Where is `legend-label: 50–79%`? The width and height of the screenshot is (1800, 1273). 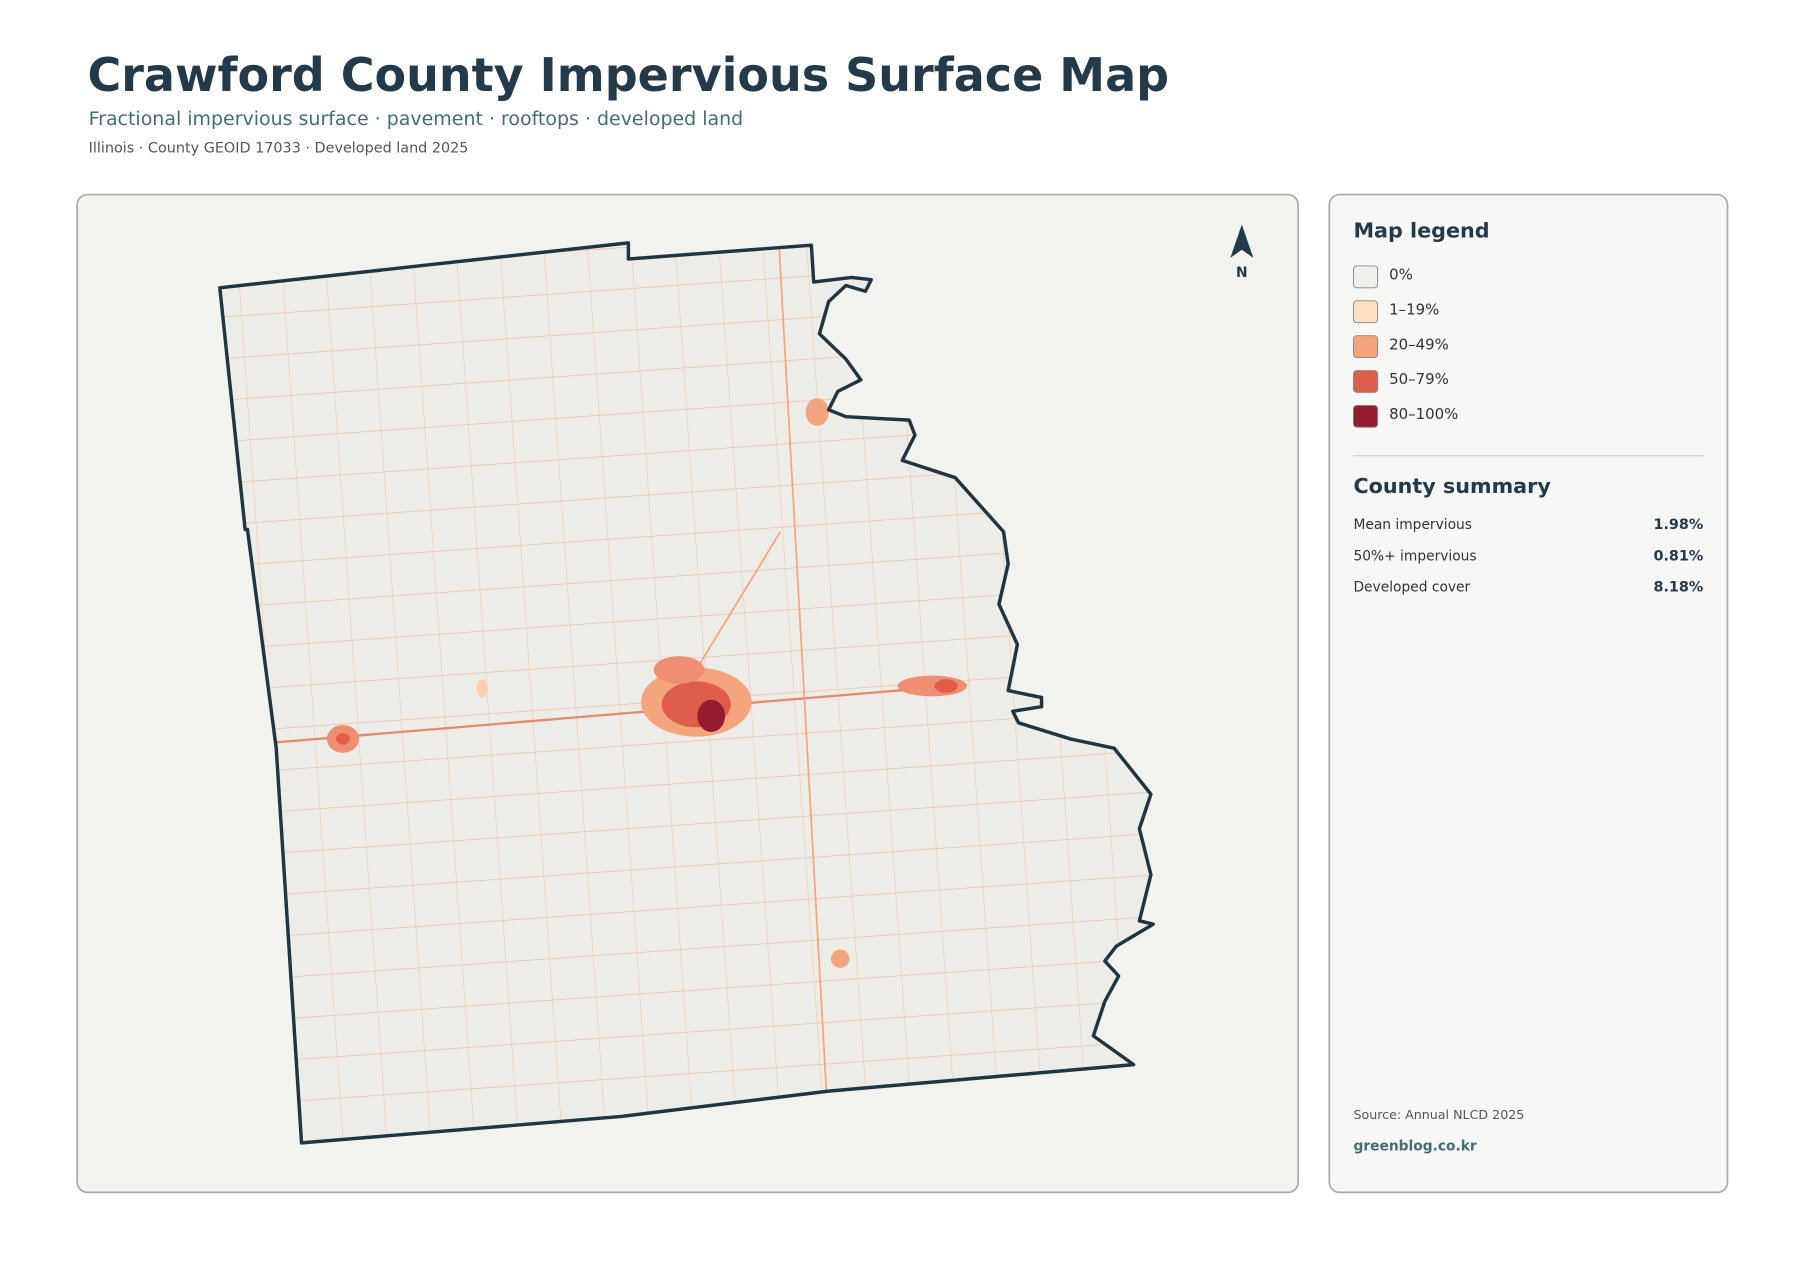
legend-label: 50–79% is located at coordinates (1419, 379).